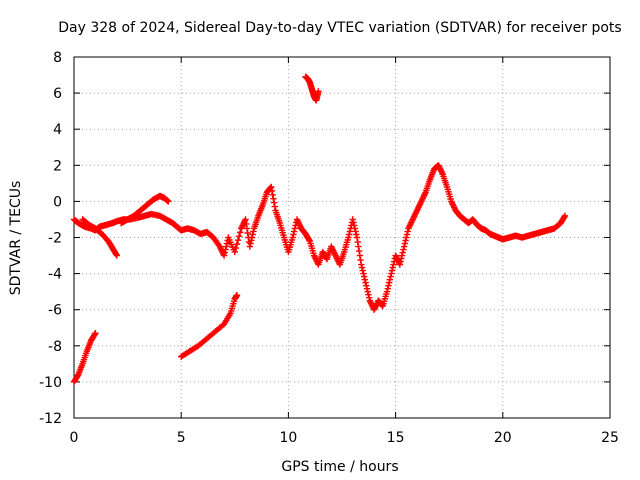 The image size is (640, 480). What do you see at coordinates (339, 467) in the screenshot?
I see `x-axis-title: GPS time / hours` at bounding box center [339, 467].